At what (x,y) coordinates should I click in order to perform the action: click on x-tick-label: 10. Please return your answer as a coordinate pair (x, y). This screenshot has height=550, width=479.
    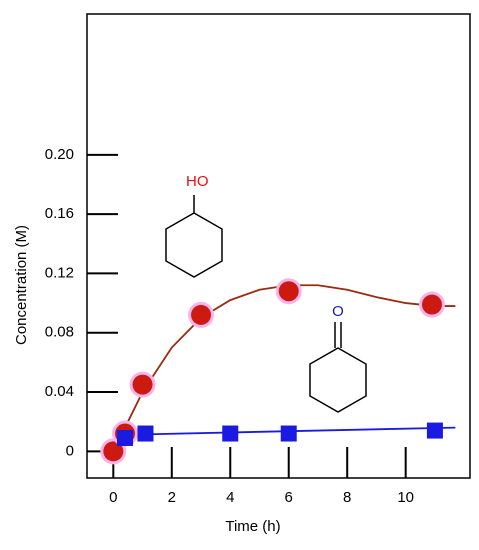
    Looking at the image, I should click on (405, 497).